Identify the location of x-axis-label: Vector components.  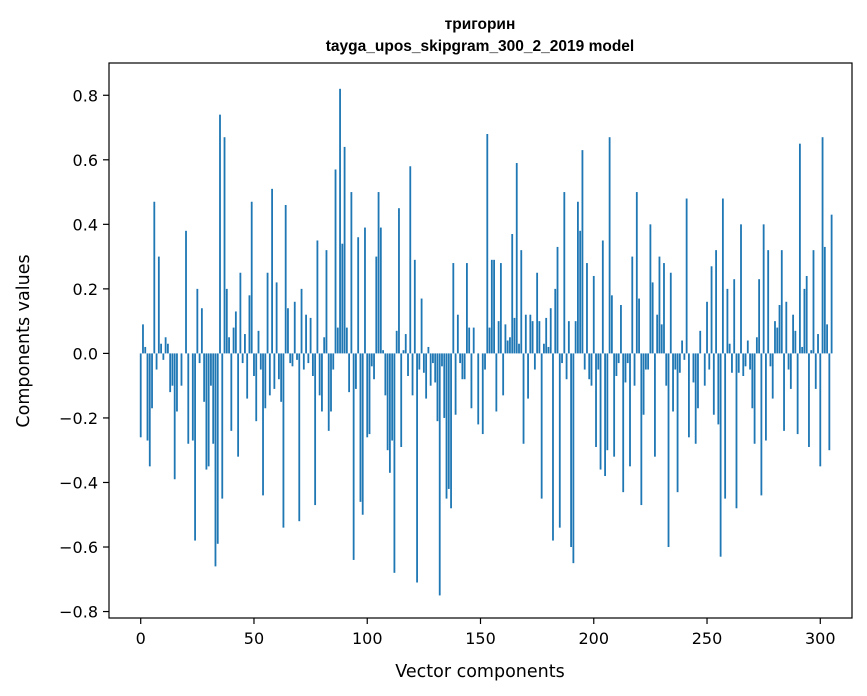
(479, 672).